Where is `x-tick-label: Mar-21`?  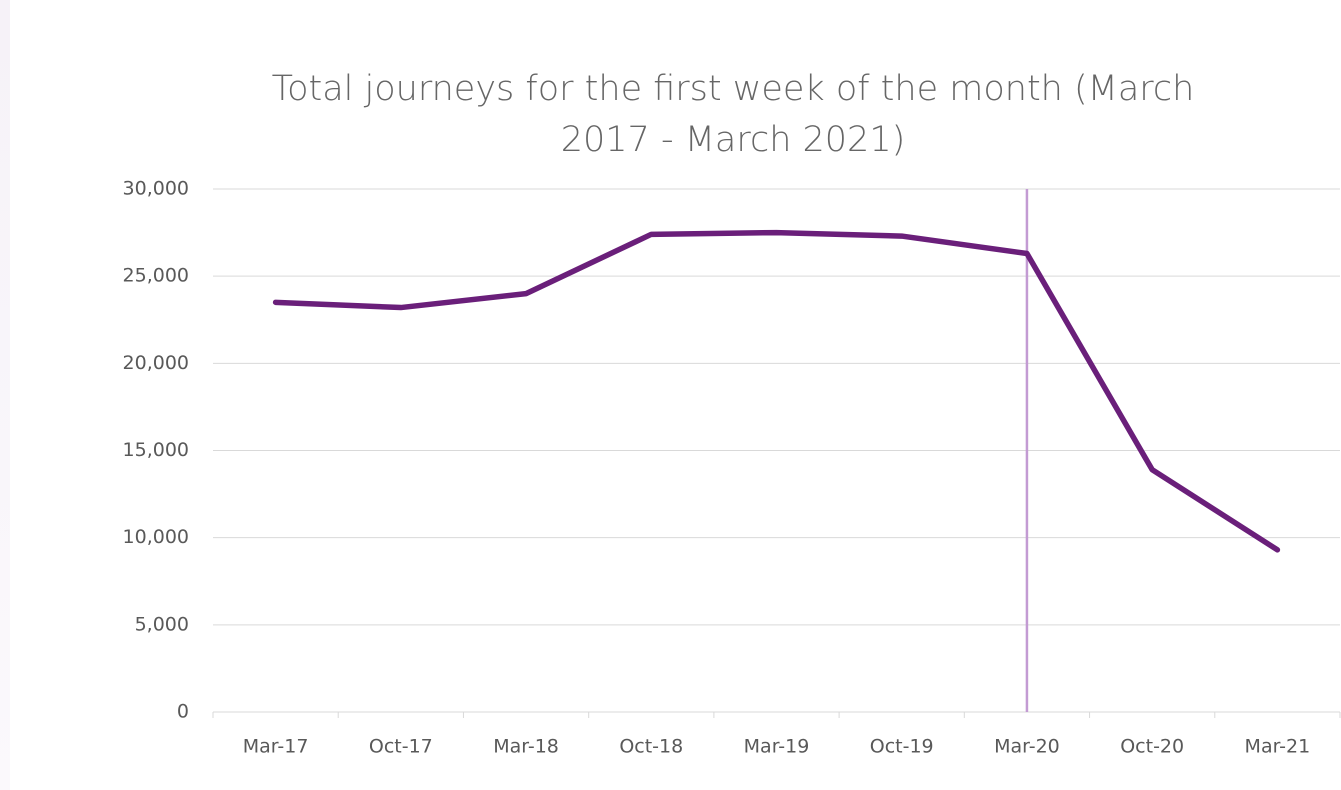 x-tick-label: Mar-21 is located at coordinates (1278, 747).